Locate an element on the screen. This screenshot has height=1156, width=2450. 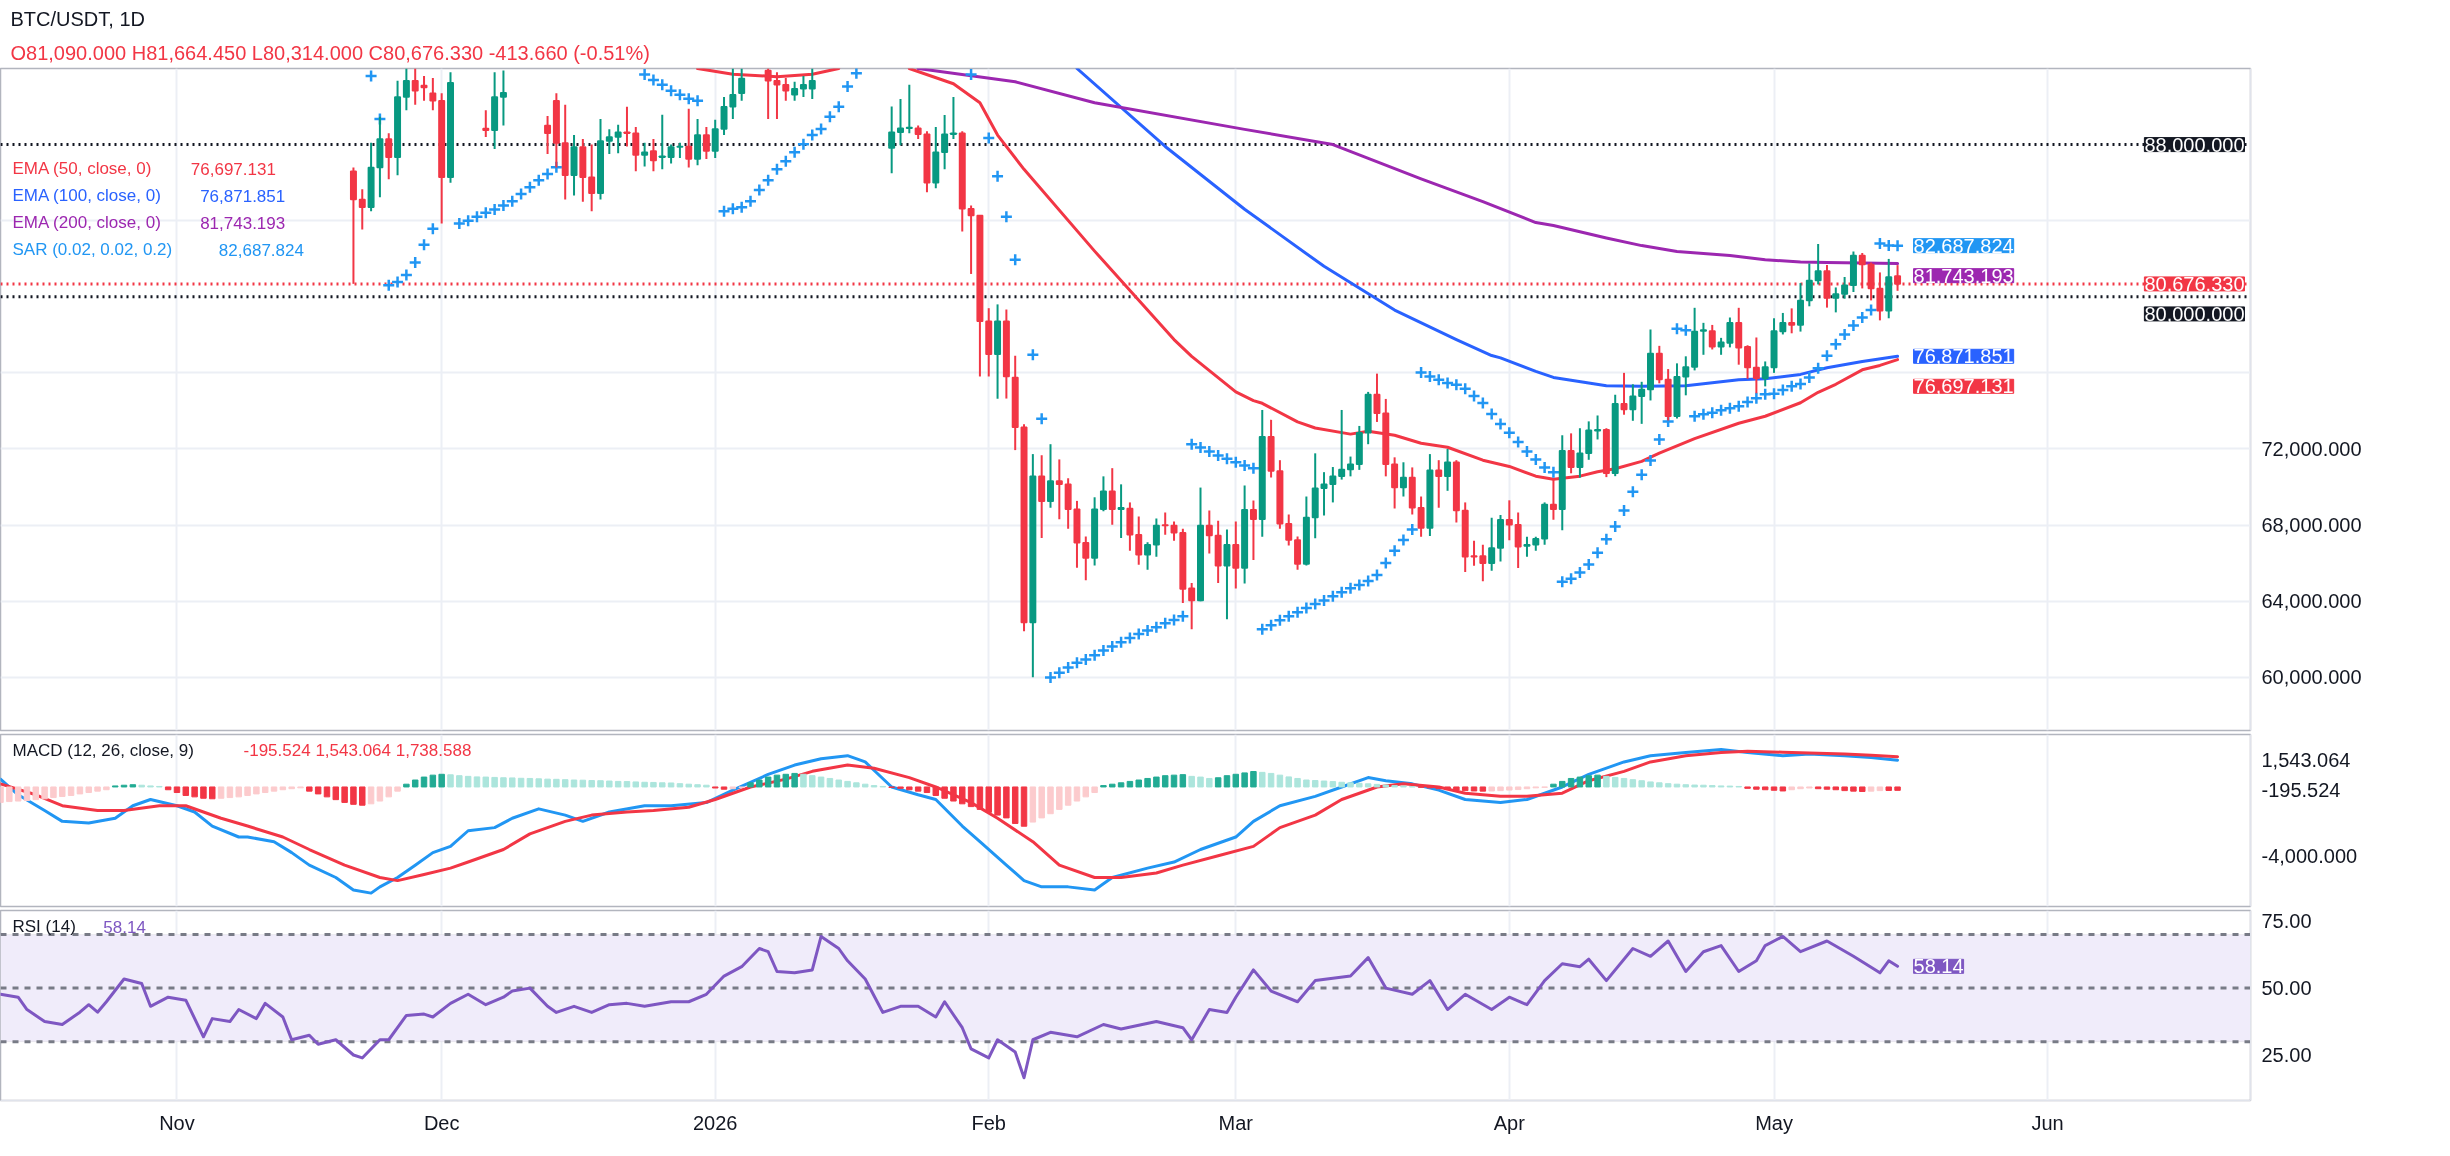
data-label: 81,743.193 is located at coordinates (1963, 275).